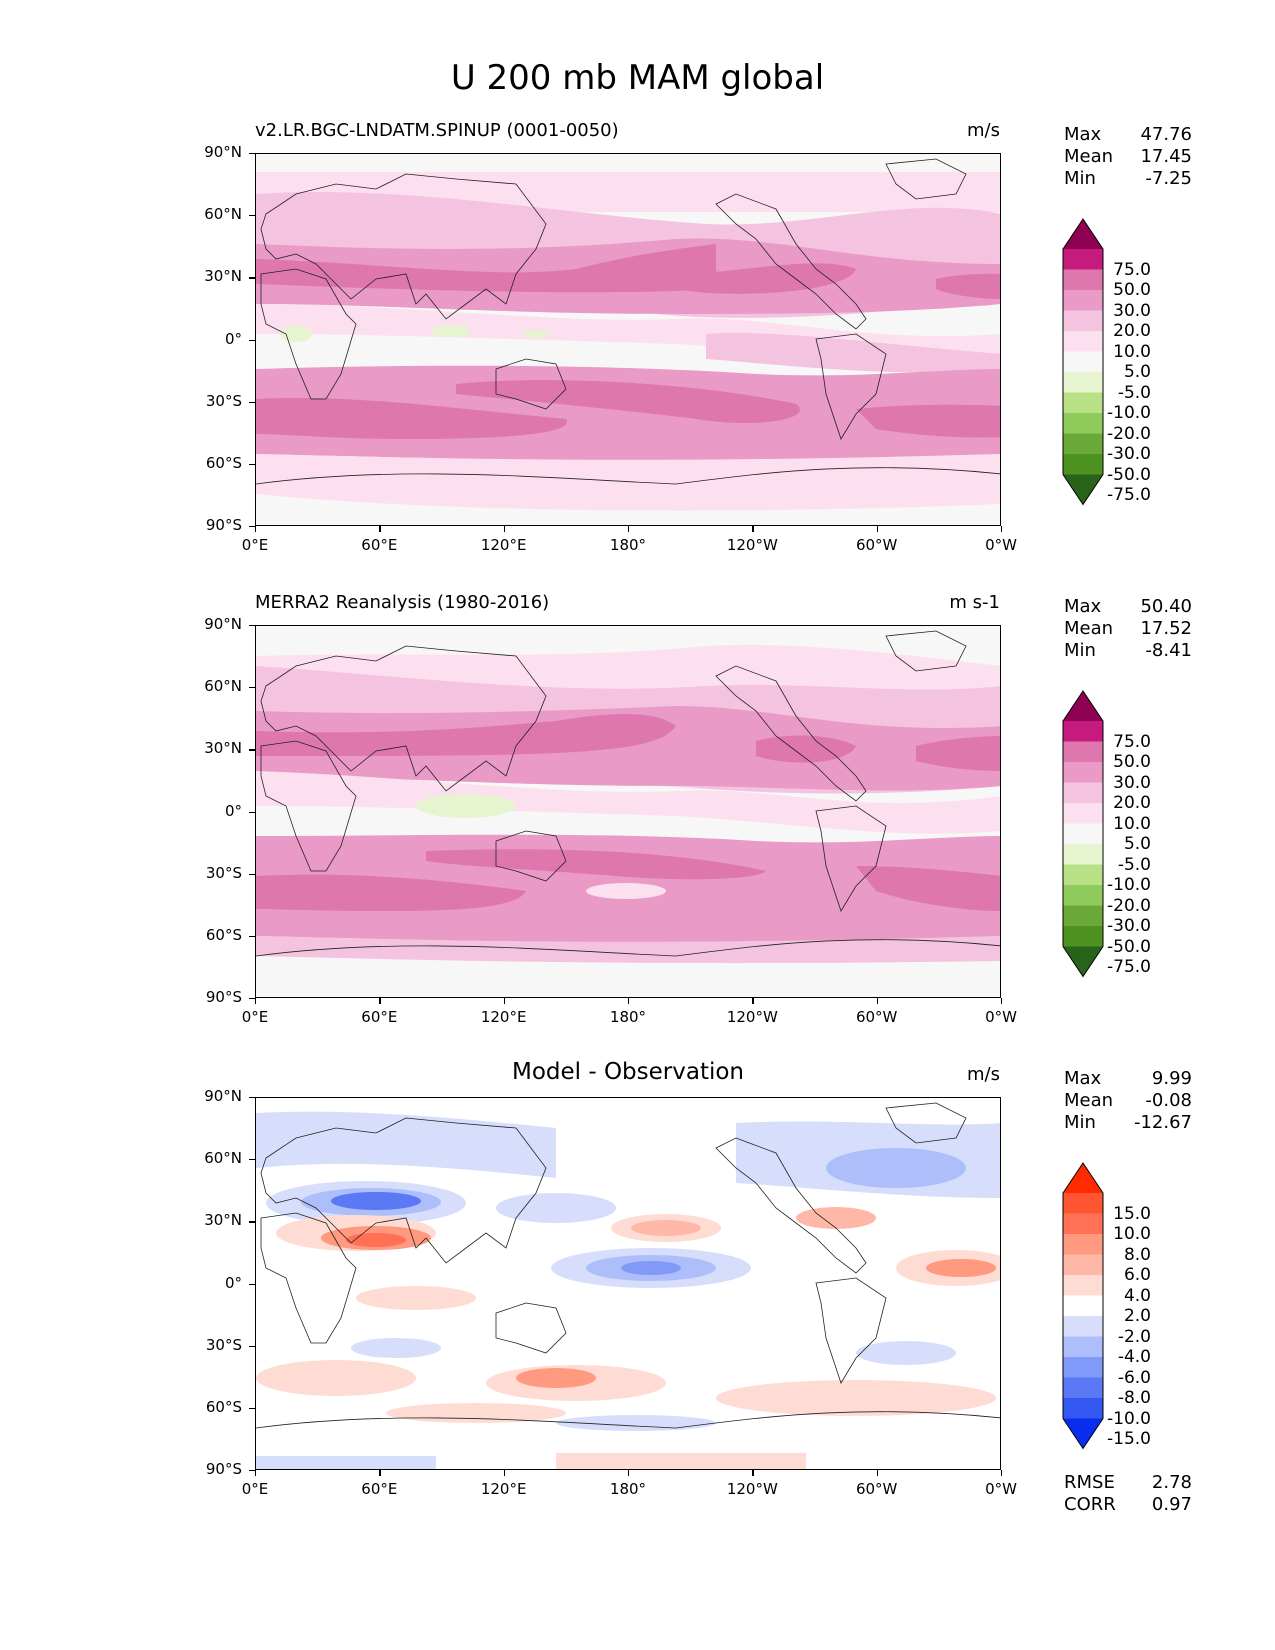  I want to click on stat-value: 17.45, so click(1166, 156).